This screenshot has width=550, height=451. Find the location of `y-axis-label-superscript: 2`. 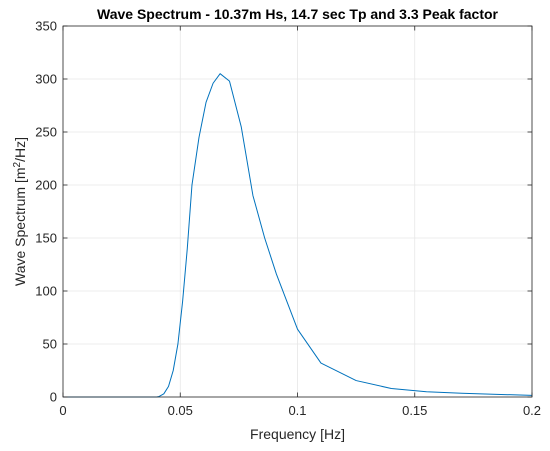

y-axis-label-superscript: 2 is located at coordinates (17, 164).